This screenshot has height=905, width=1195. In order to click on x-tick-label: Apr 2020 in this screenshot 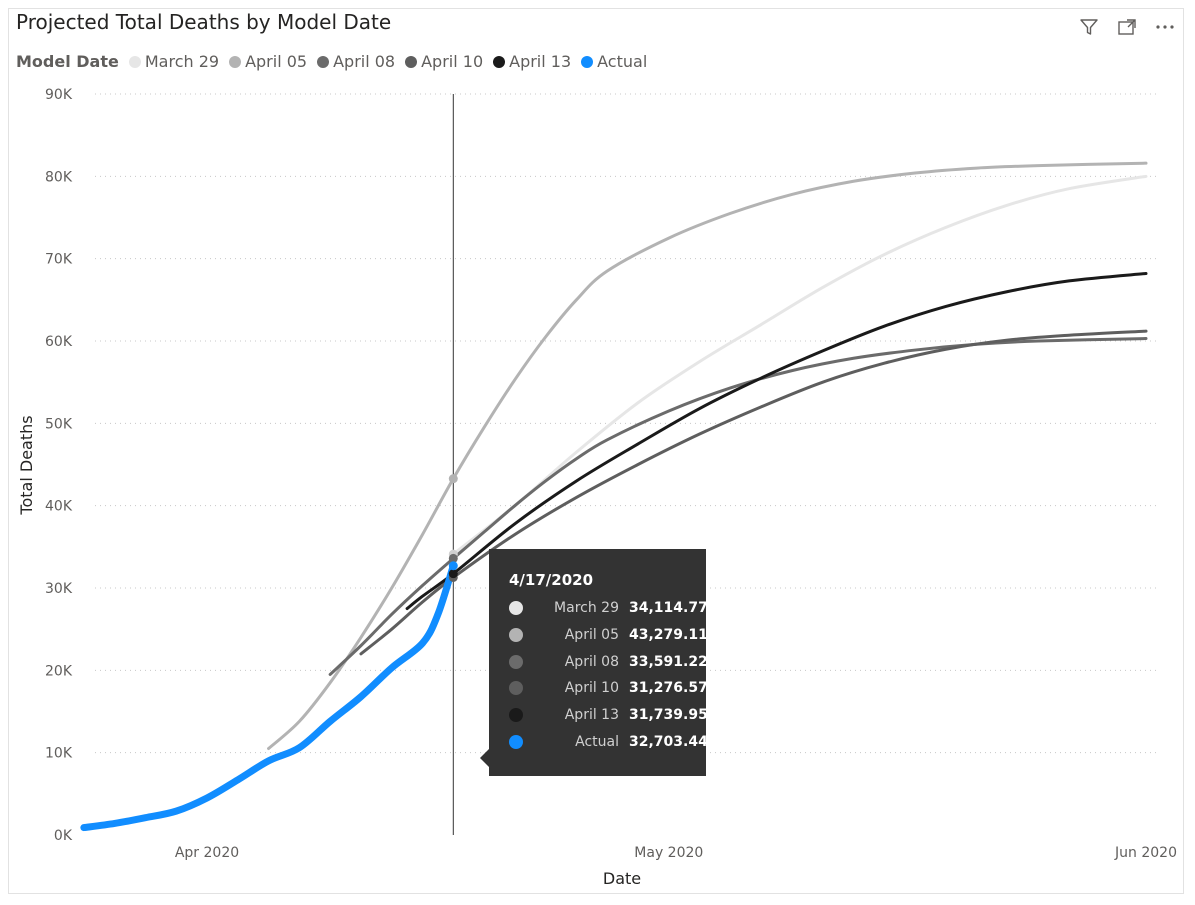, I will do `click(207, 853)`.